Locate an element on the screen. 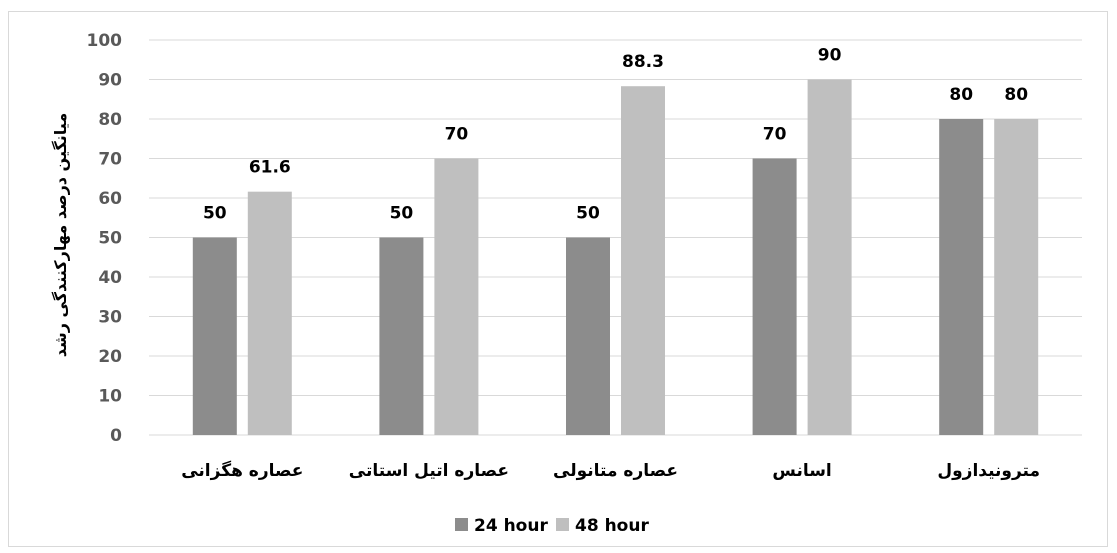 The width and height of the screenshot is (1117, 553). x-category-label: اسانس is located at coordinates (801, 471).